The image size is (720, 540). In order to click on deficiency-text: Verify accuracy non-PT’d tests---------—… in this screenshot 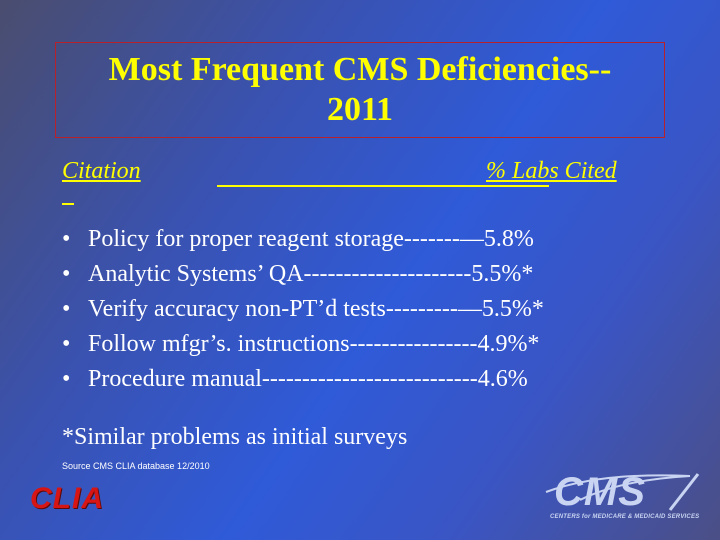, I will do `click(316, 309)`.